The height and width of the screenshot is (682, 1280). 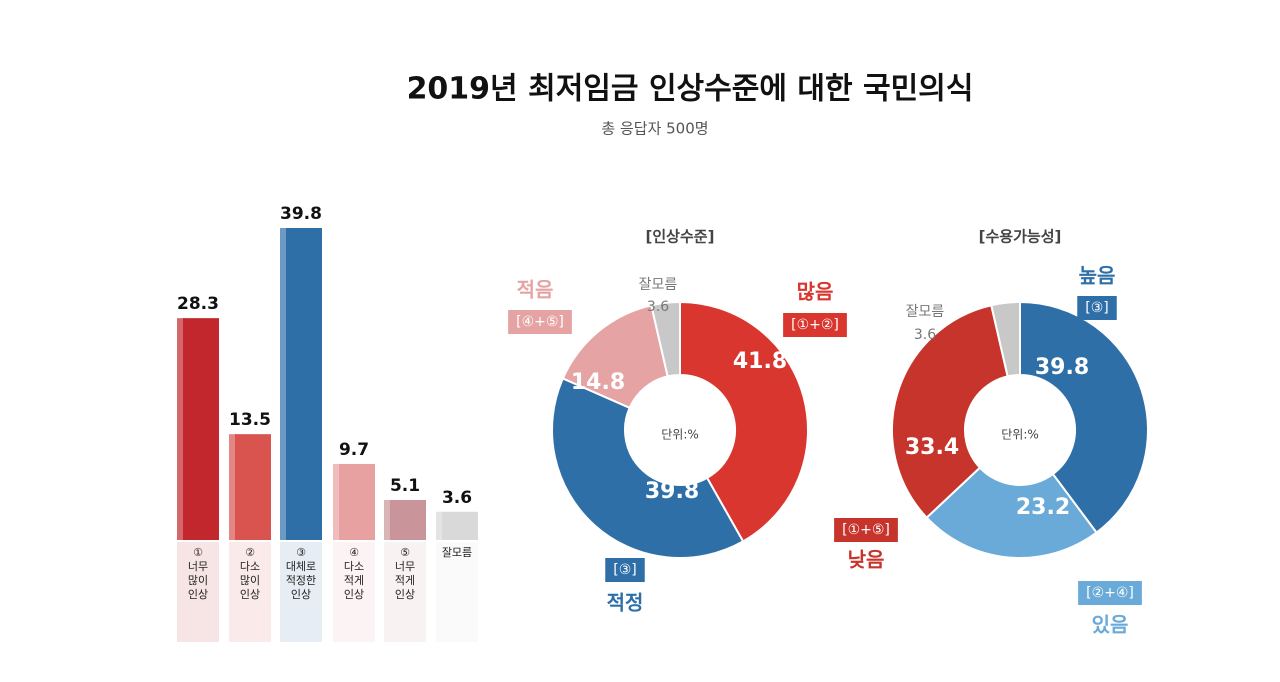 What do you see at coordinates (1110, 625) in the screenshot?
I see `category-label: 있음` at bounding box center [1110, 625].